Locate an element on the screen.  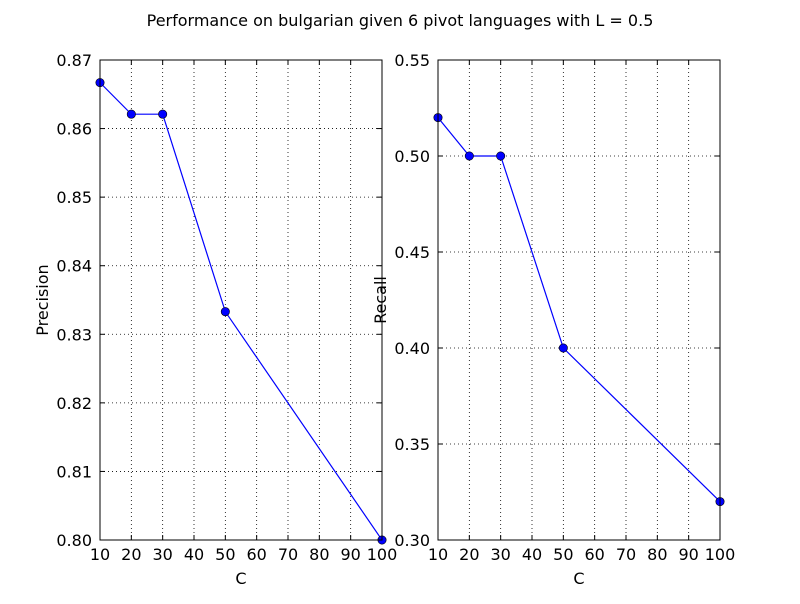
y-tick-label: 0.83 is located at coordinates (74, 334).